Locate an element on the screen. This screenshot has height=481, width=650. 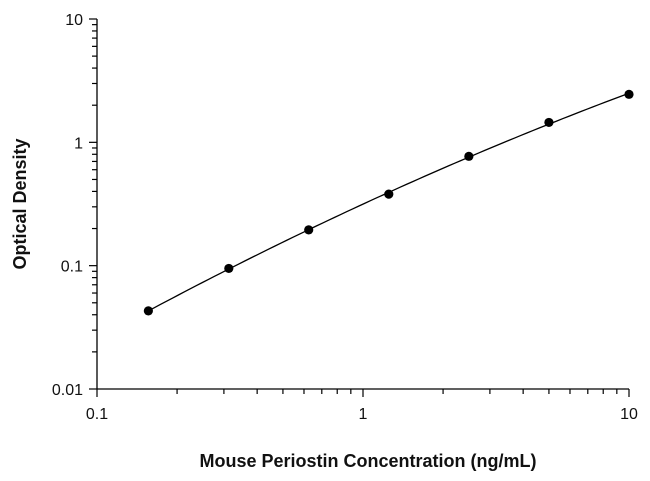
y-tick-label: 1 is located at coordinates (78, 143).